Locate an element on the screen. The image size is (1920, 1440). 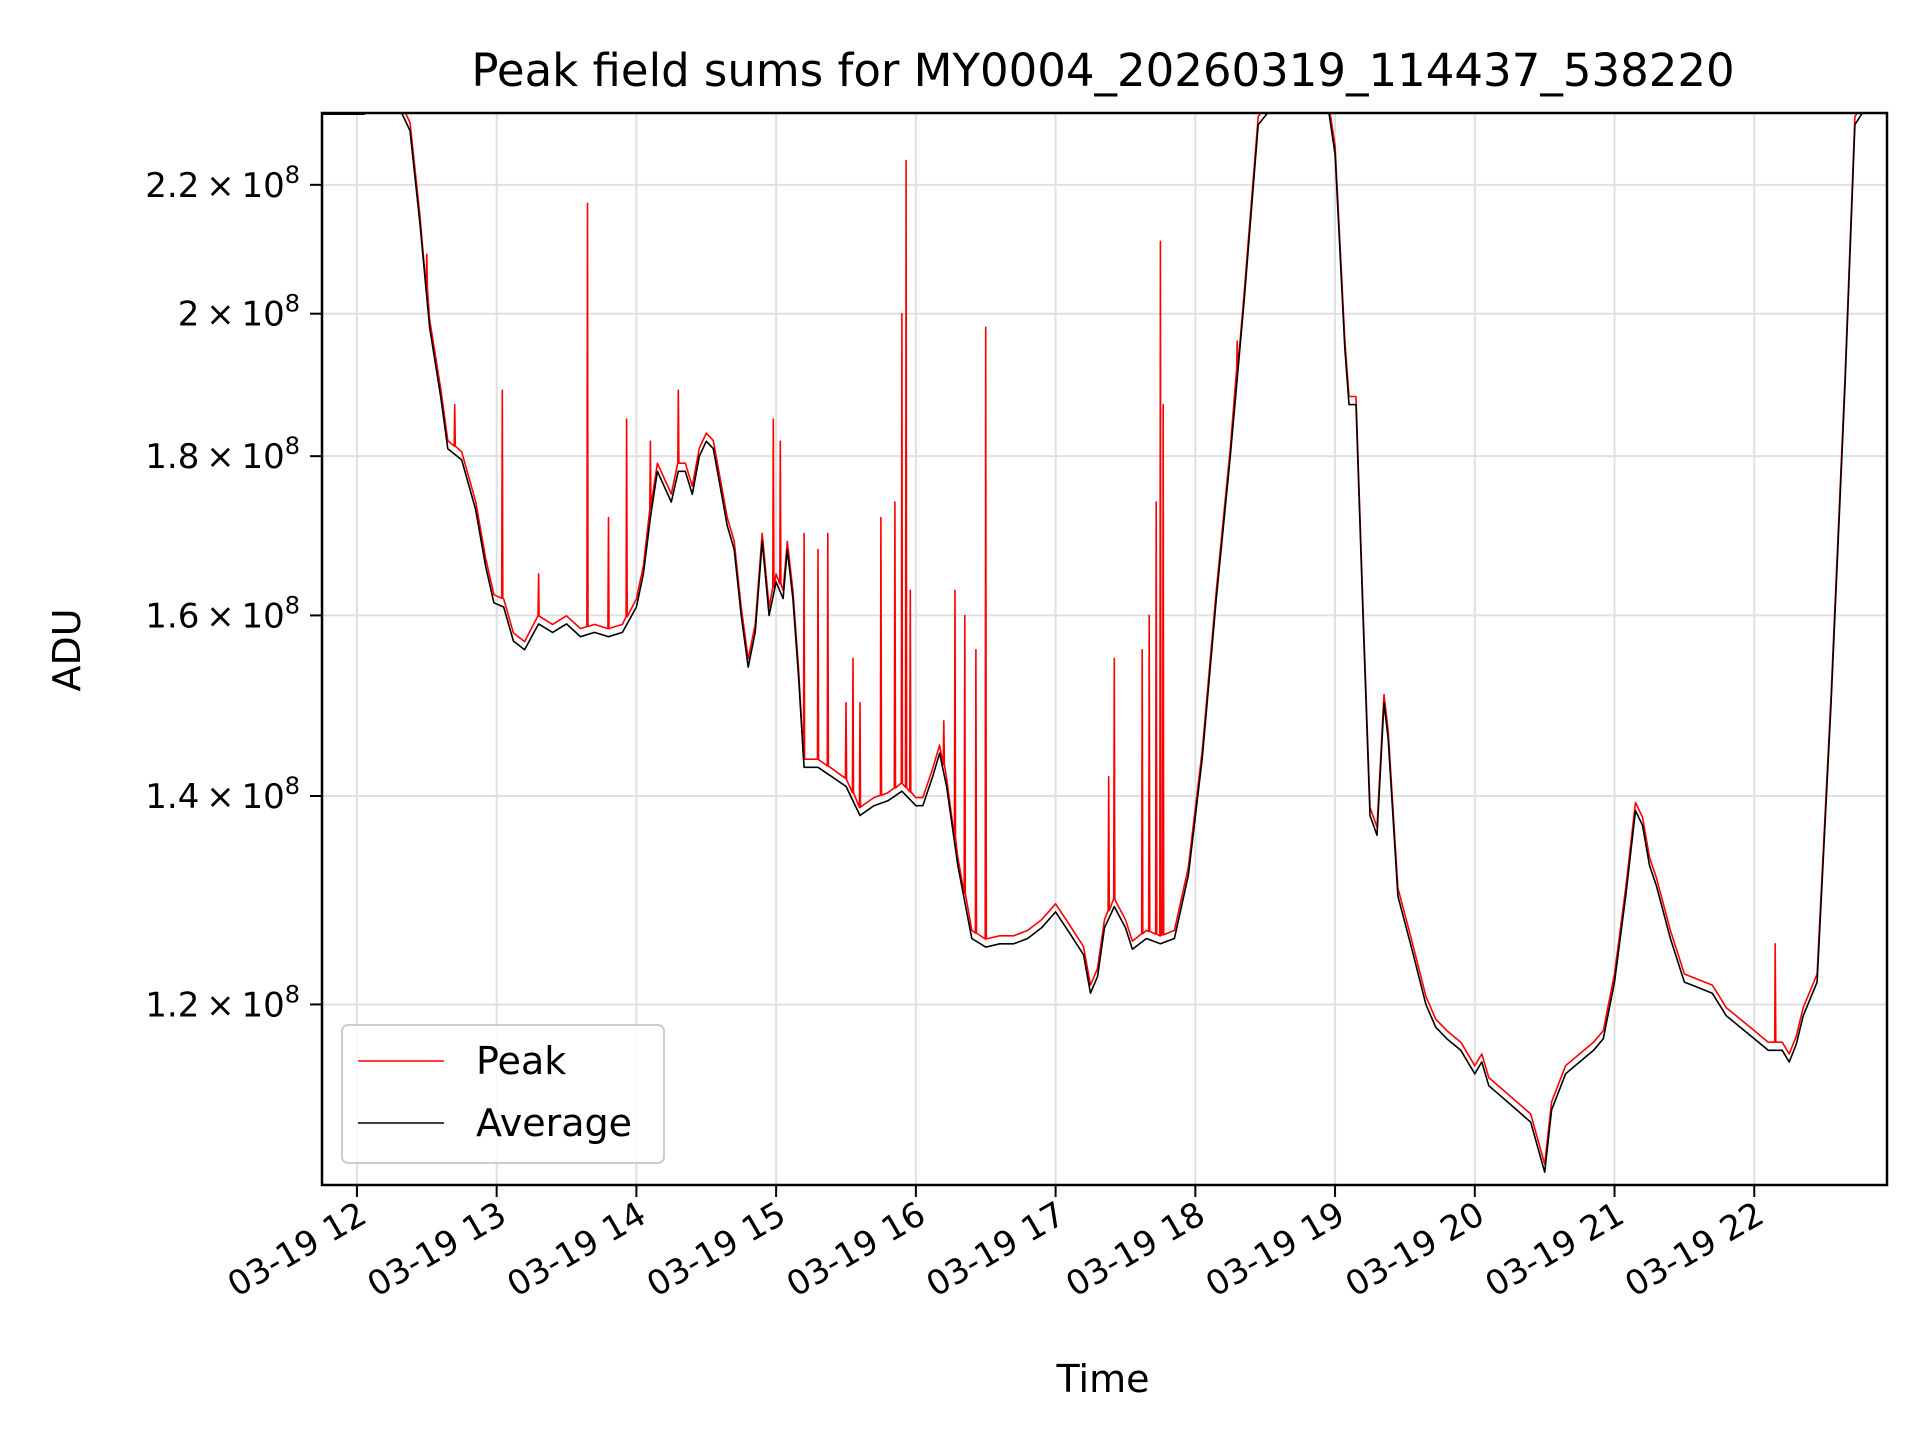
y-tick-label: 1.6 × 10⁸ is located at coordinates (222, 613).